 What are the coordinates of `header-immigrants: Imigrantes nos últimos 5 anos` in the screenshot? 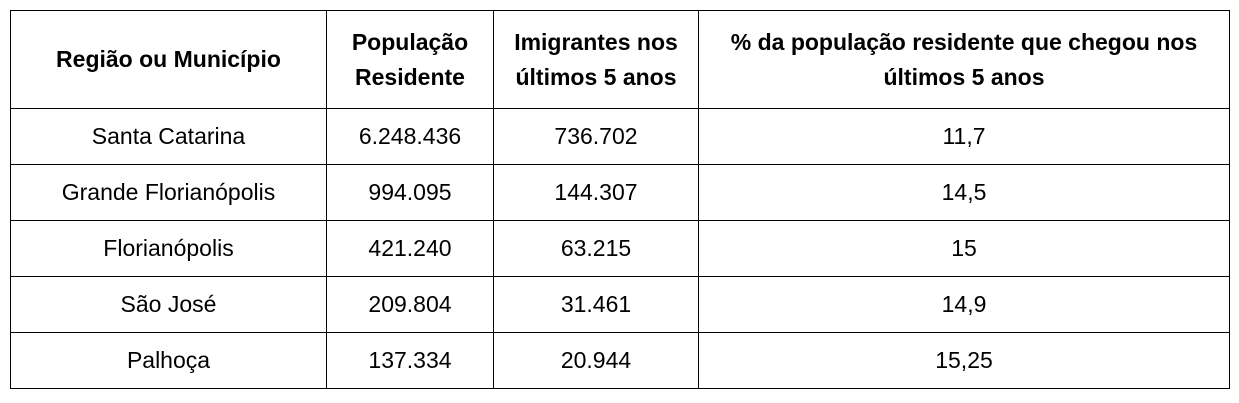 It's located at (596, 59).